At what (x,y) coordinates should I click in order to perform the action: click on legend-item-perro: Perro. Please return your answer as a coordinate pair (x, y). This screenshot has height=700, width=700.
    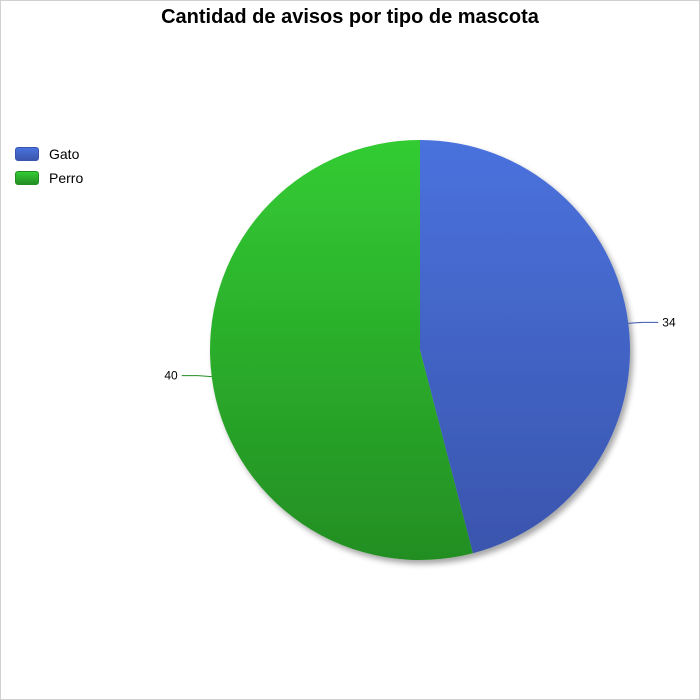
    Looking at the image, I should click on (49, 178).